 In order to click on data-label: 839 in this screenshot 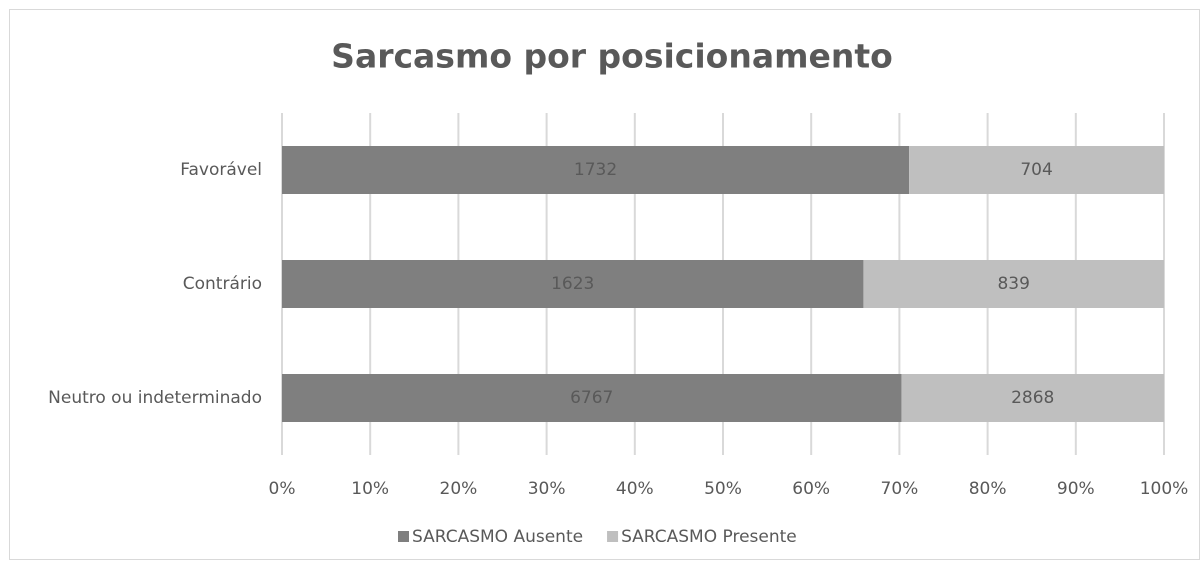, I will do `click(1013, 284)`.